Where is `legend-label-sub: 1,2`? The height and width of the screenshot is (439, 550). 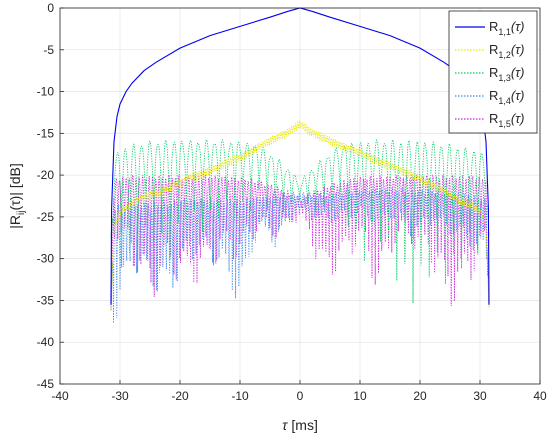 legend-label-sub: 1,2 is located at coordinates (504, 55).